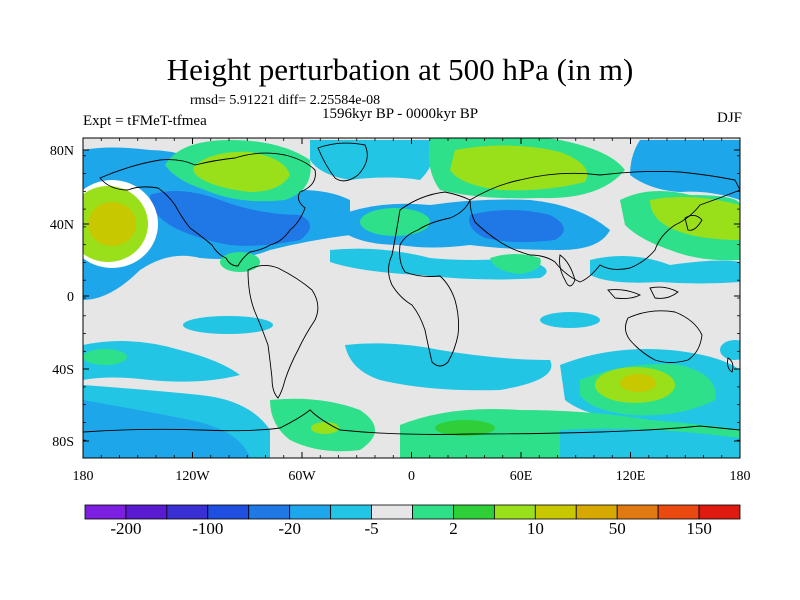 The image size is (800, 600). I want to click on contour-south-indian-core, so click(638, 383).